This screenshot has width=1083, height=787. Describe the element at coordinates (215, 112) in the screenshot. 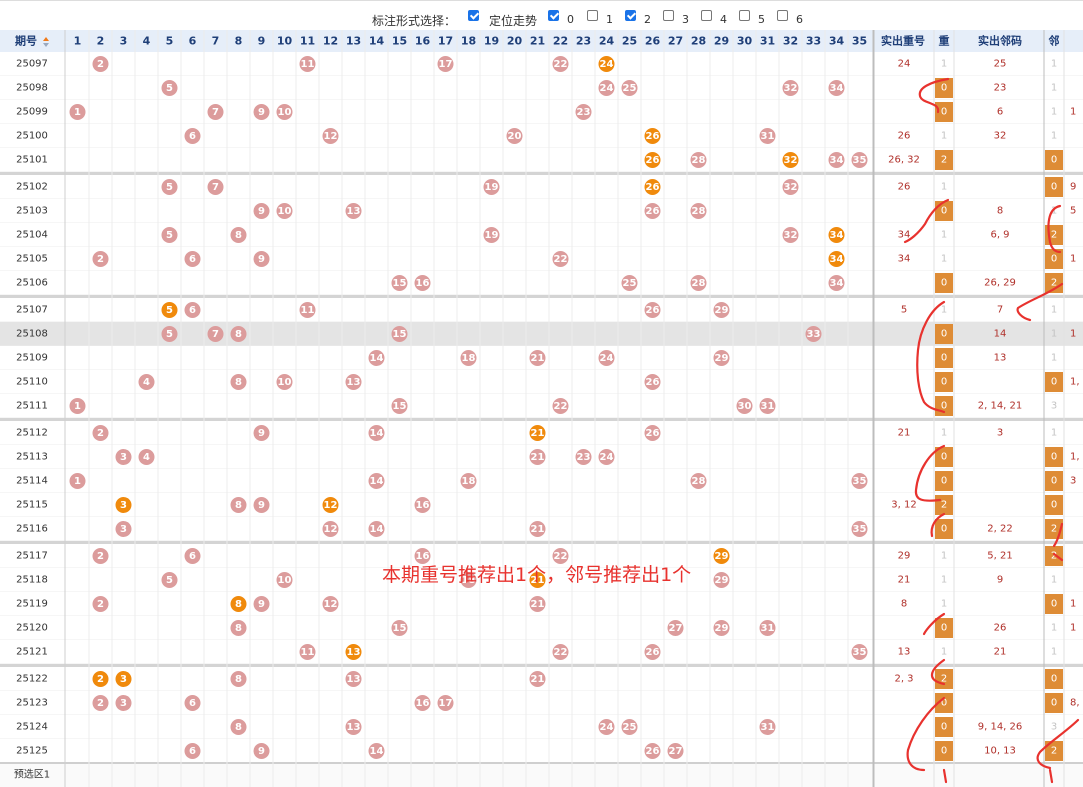

I see `number-ball-label: 7` at that location.